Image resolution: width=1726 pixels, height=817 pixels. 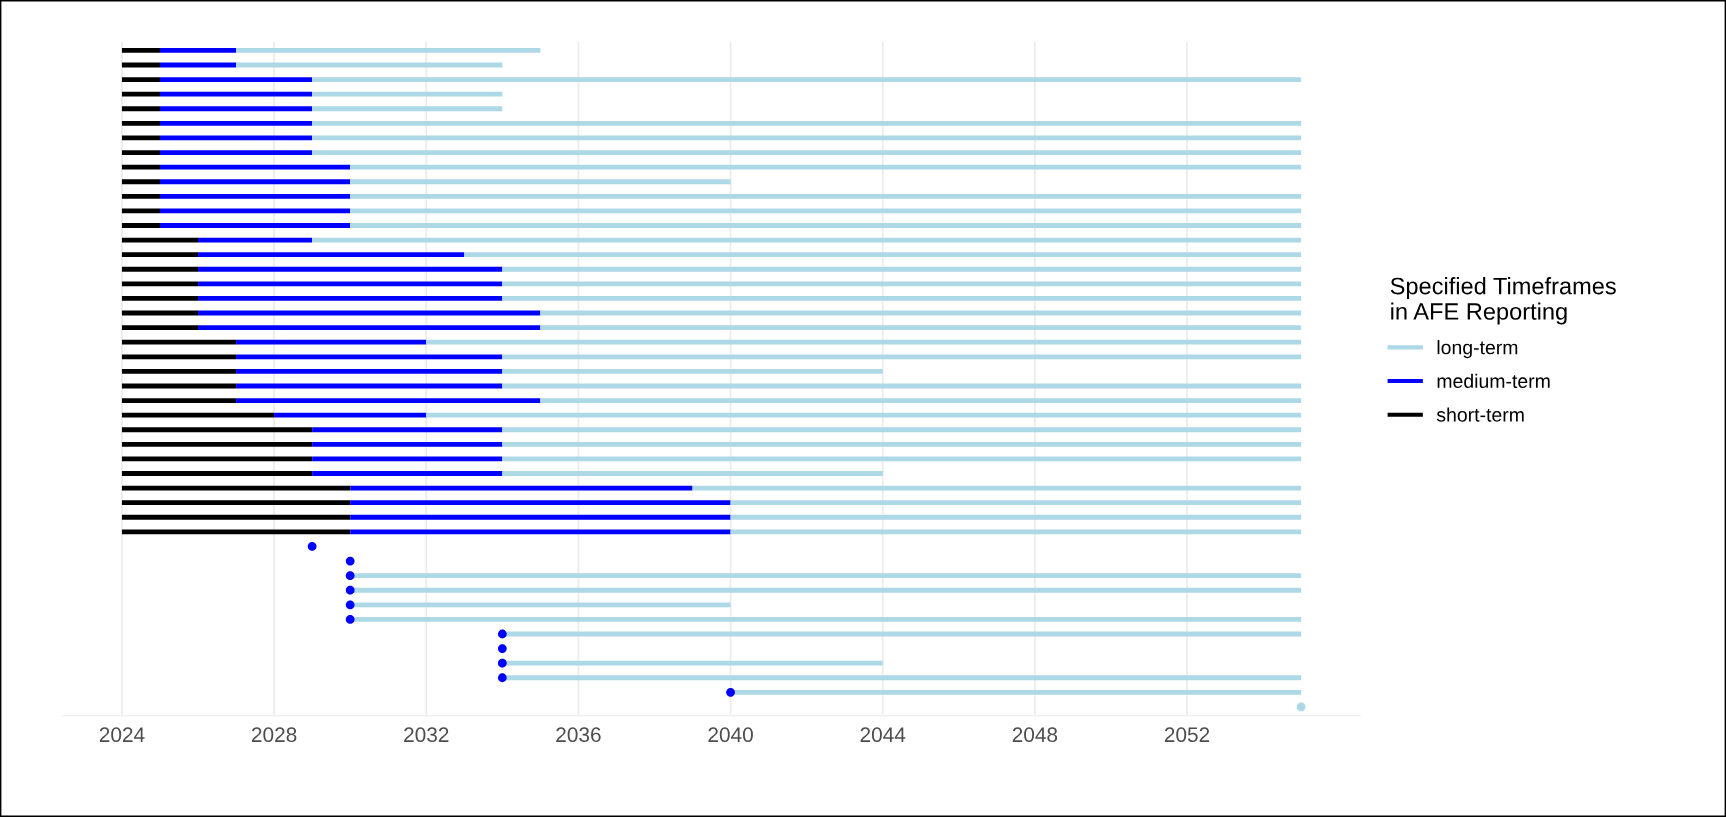 What do you see at coordinates (122, 735) in the screenshot?
I see `x-tick-label: 2024` at bounding box center [122, 735].